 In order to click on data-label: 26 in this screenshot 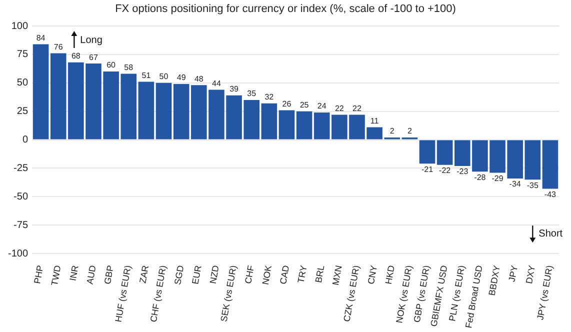, I will do `click(287, 103)`.